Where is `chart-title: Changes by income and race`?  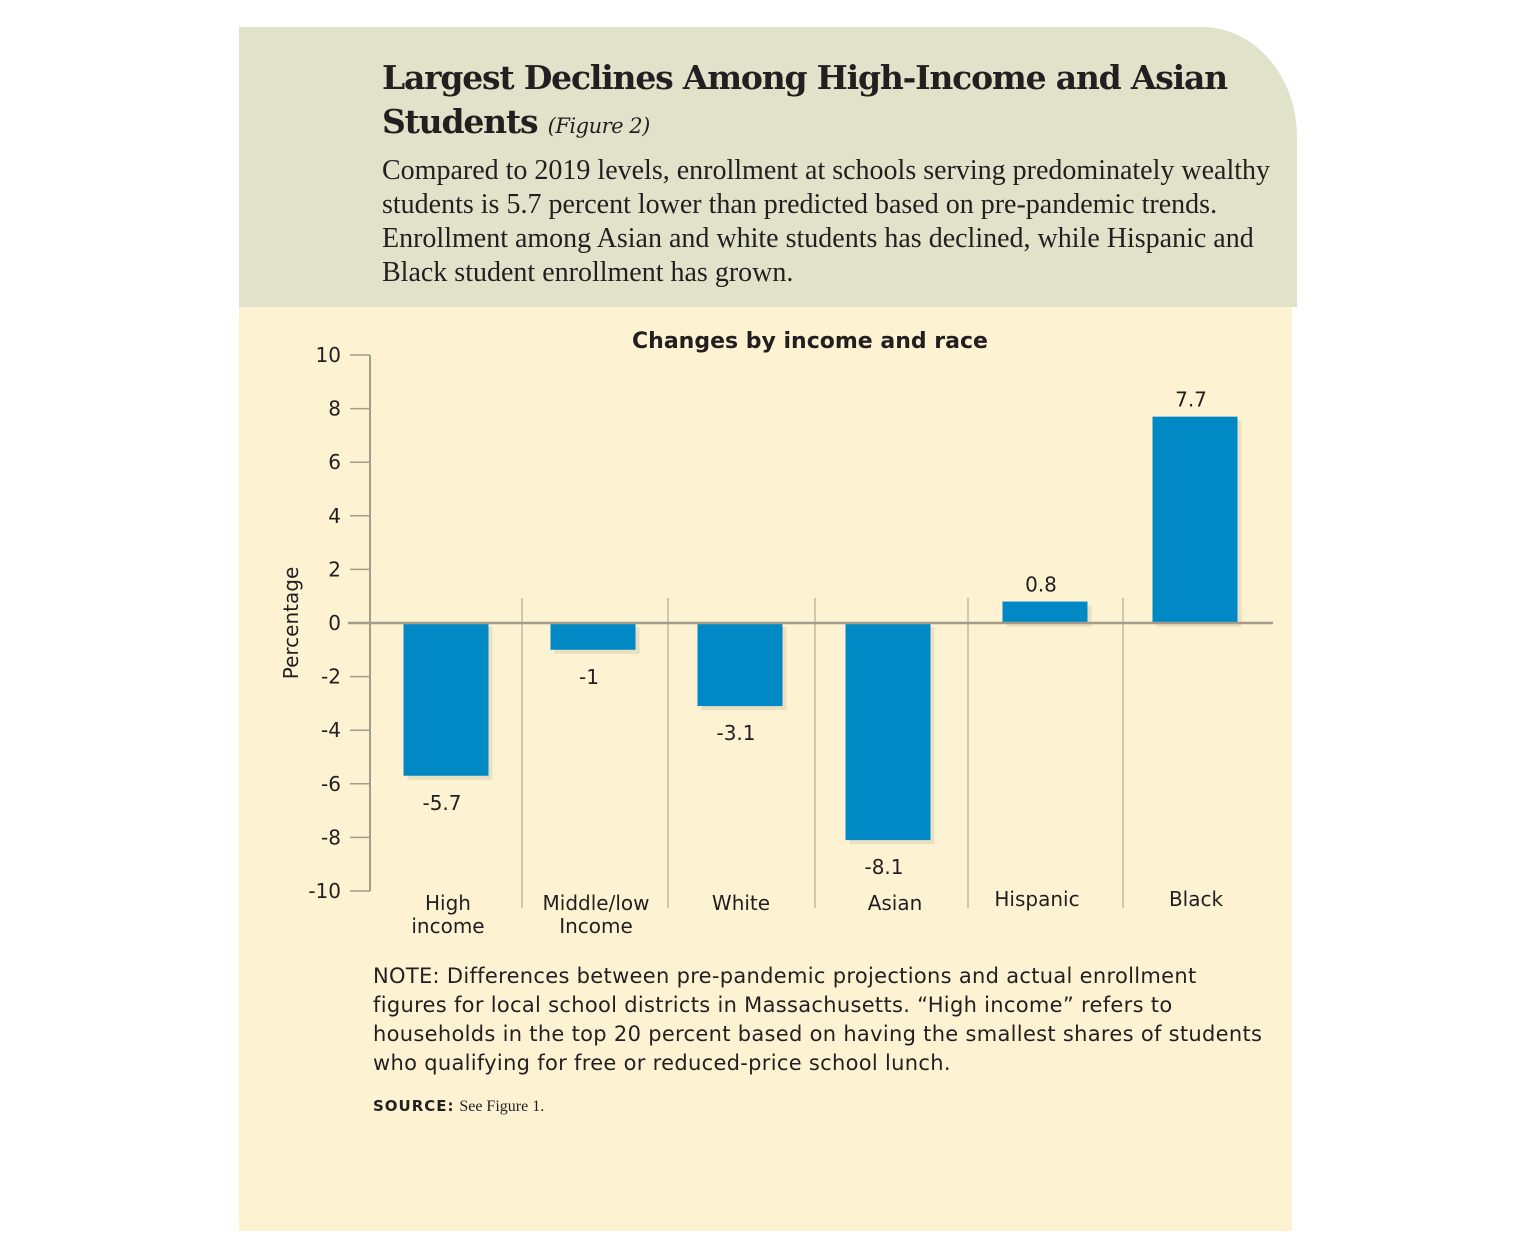 chart-title: Changes by income and race is located at coordinates (810, 341).